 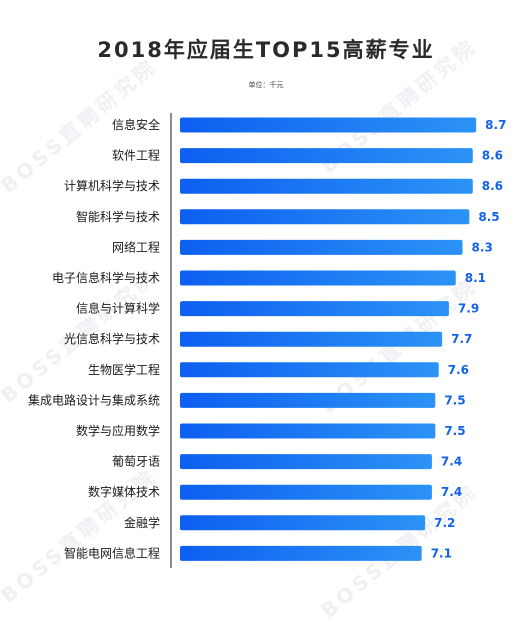 I want to click on value-label: 8.3, so click(x=482, y=247).